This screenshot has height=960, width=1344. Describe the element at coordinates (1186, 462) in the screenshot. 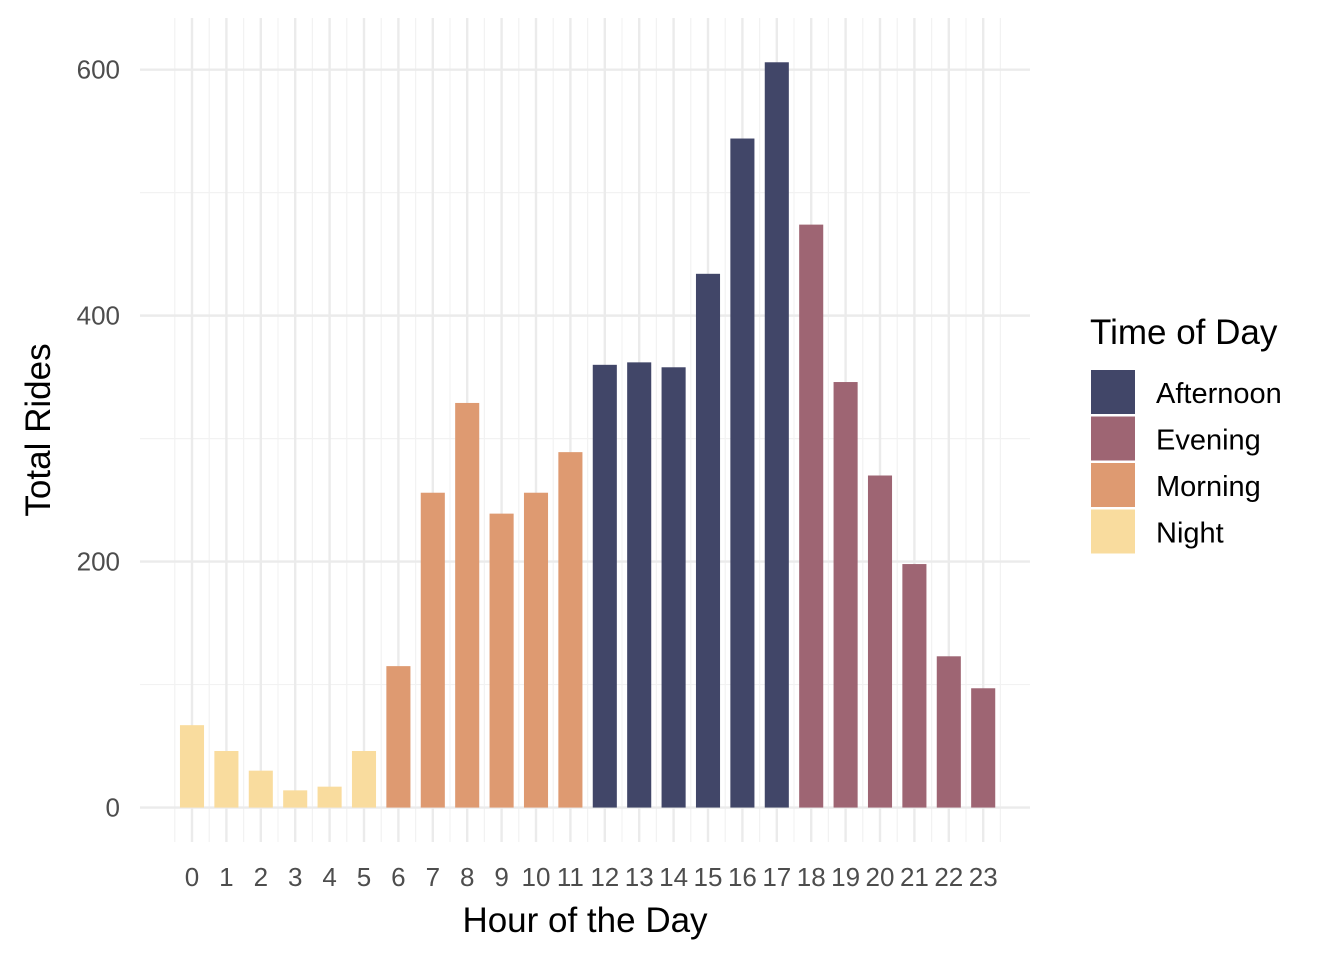

I see `legend-items: Afternoon Evening Morning Night` at that location.